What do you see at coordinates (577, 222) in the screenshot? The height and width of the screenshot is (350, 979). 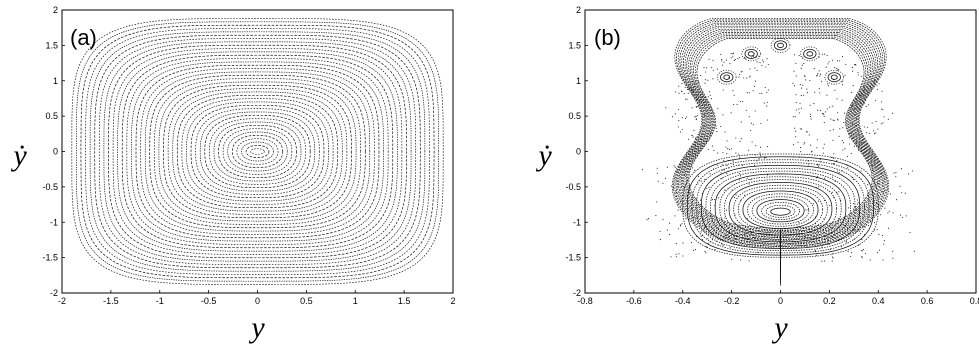 I see `panel-b-ytick-label: -1` at bounding box center [577, 222].